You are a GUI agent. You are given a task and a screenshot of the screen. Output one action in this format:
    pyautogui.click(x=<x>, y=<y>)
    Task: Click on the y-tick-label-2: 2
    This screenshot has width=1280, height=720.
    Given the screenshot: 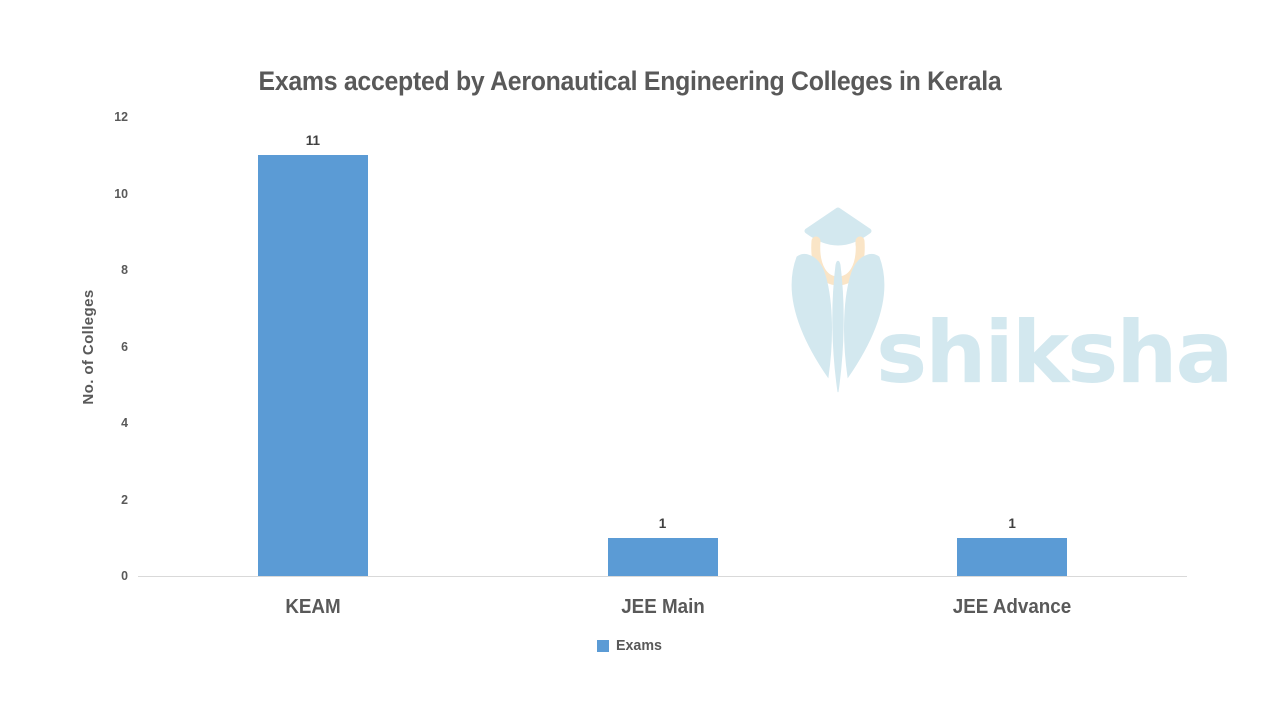 What is the action you would take?
    pyautogui.click(x=124, y=499)
    